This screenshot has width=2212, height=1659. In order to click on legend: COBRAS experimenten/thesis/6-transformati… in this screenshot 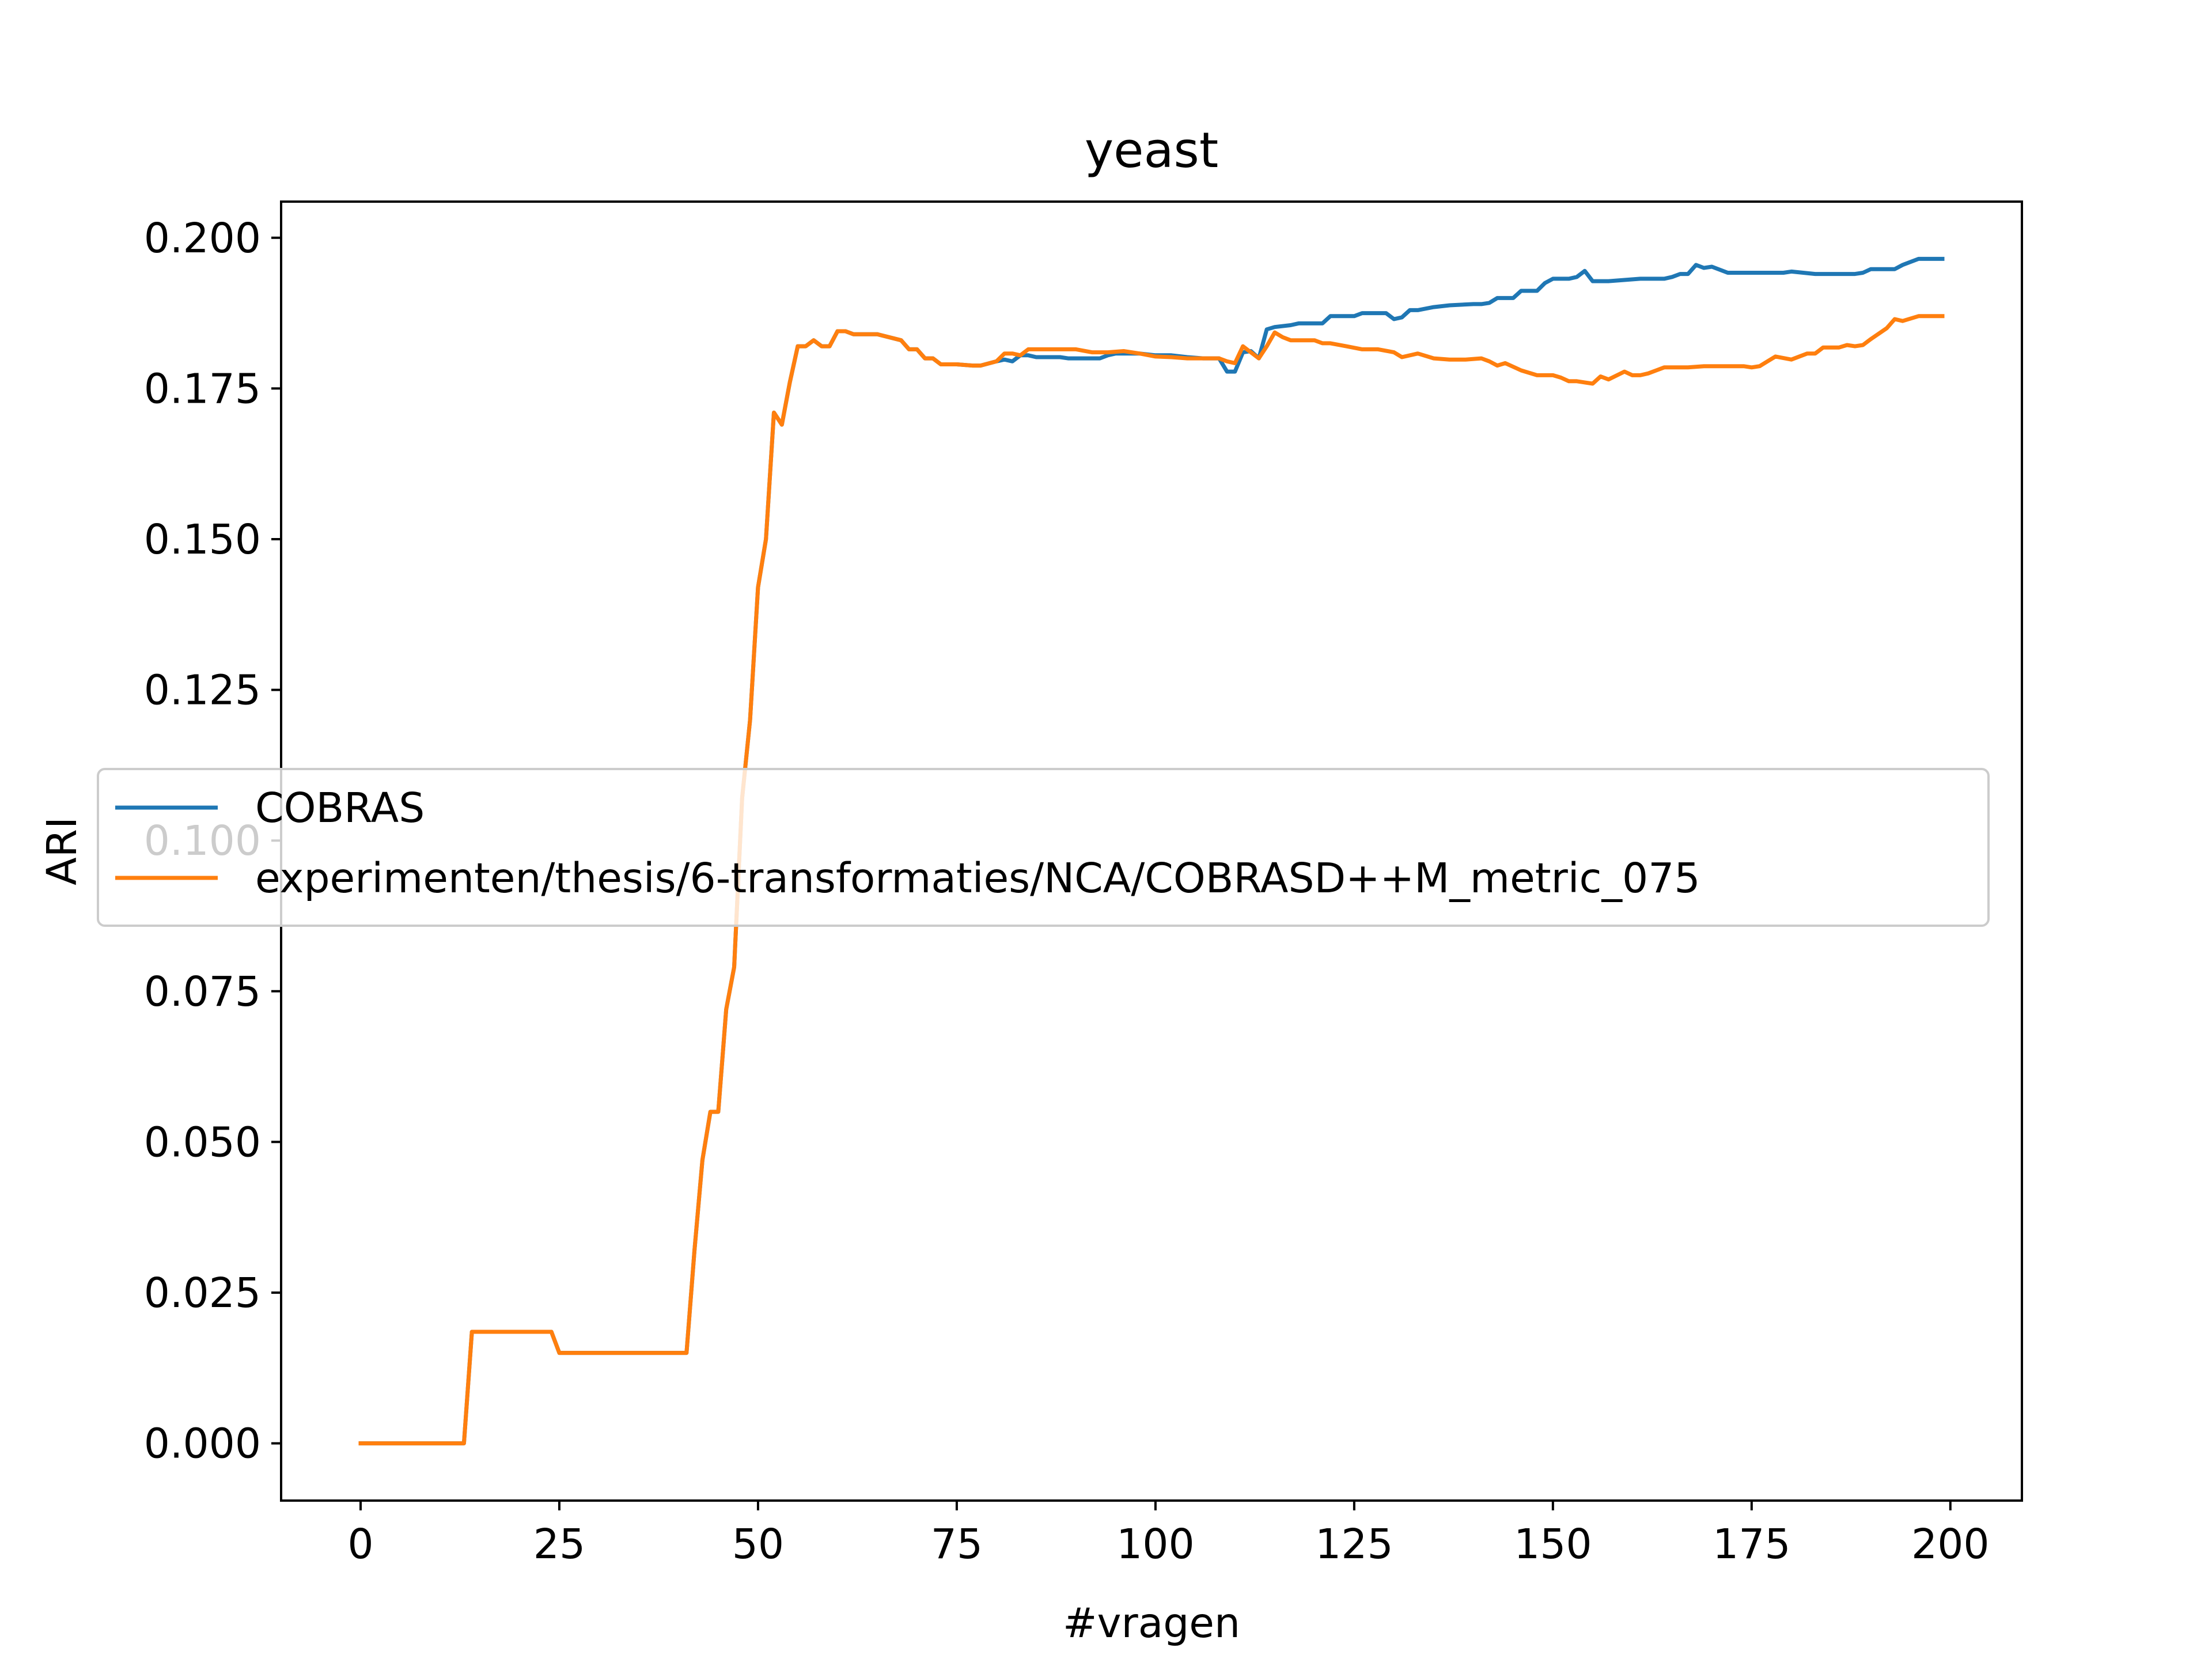, I will do `click(1043, 847)`.